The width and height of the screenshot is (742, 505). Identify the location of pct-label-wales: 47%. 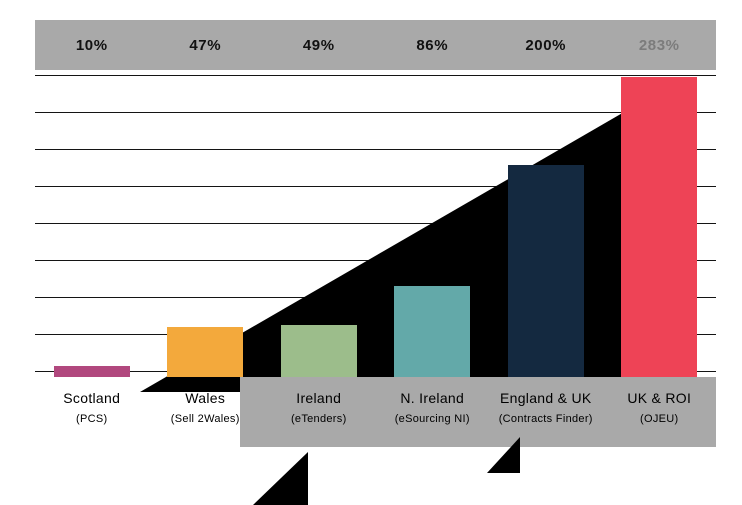
(205, 45).